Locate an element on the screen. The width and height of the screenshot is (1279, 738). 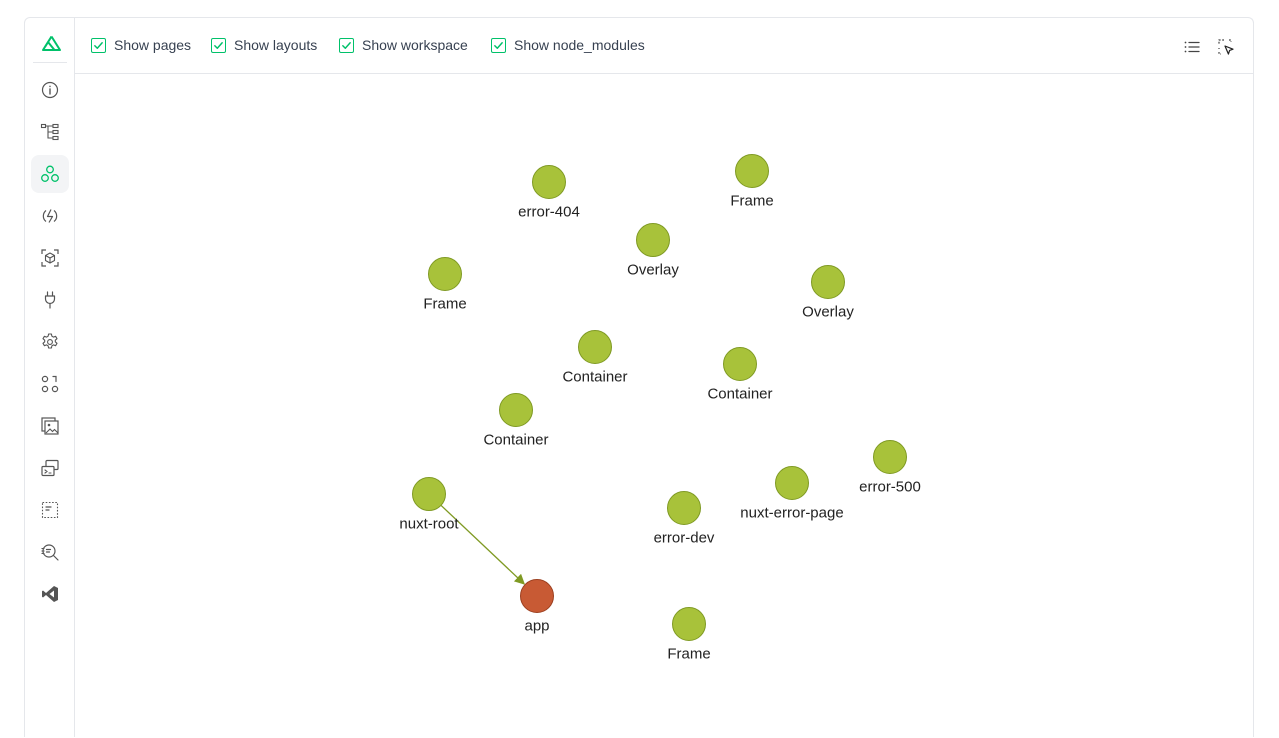
graph-node-error-dev: error-dev is located at coordinates (684, 519).